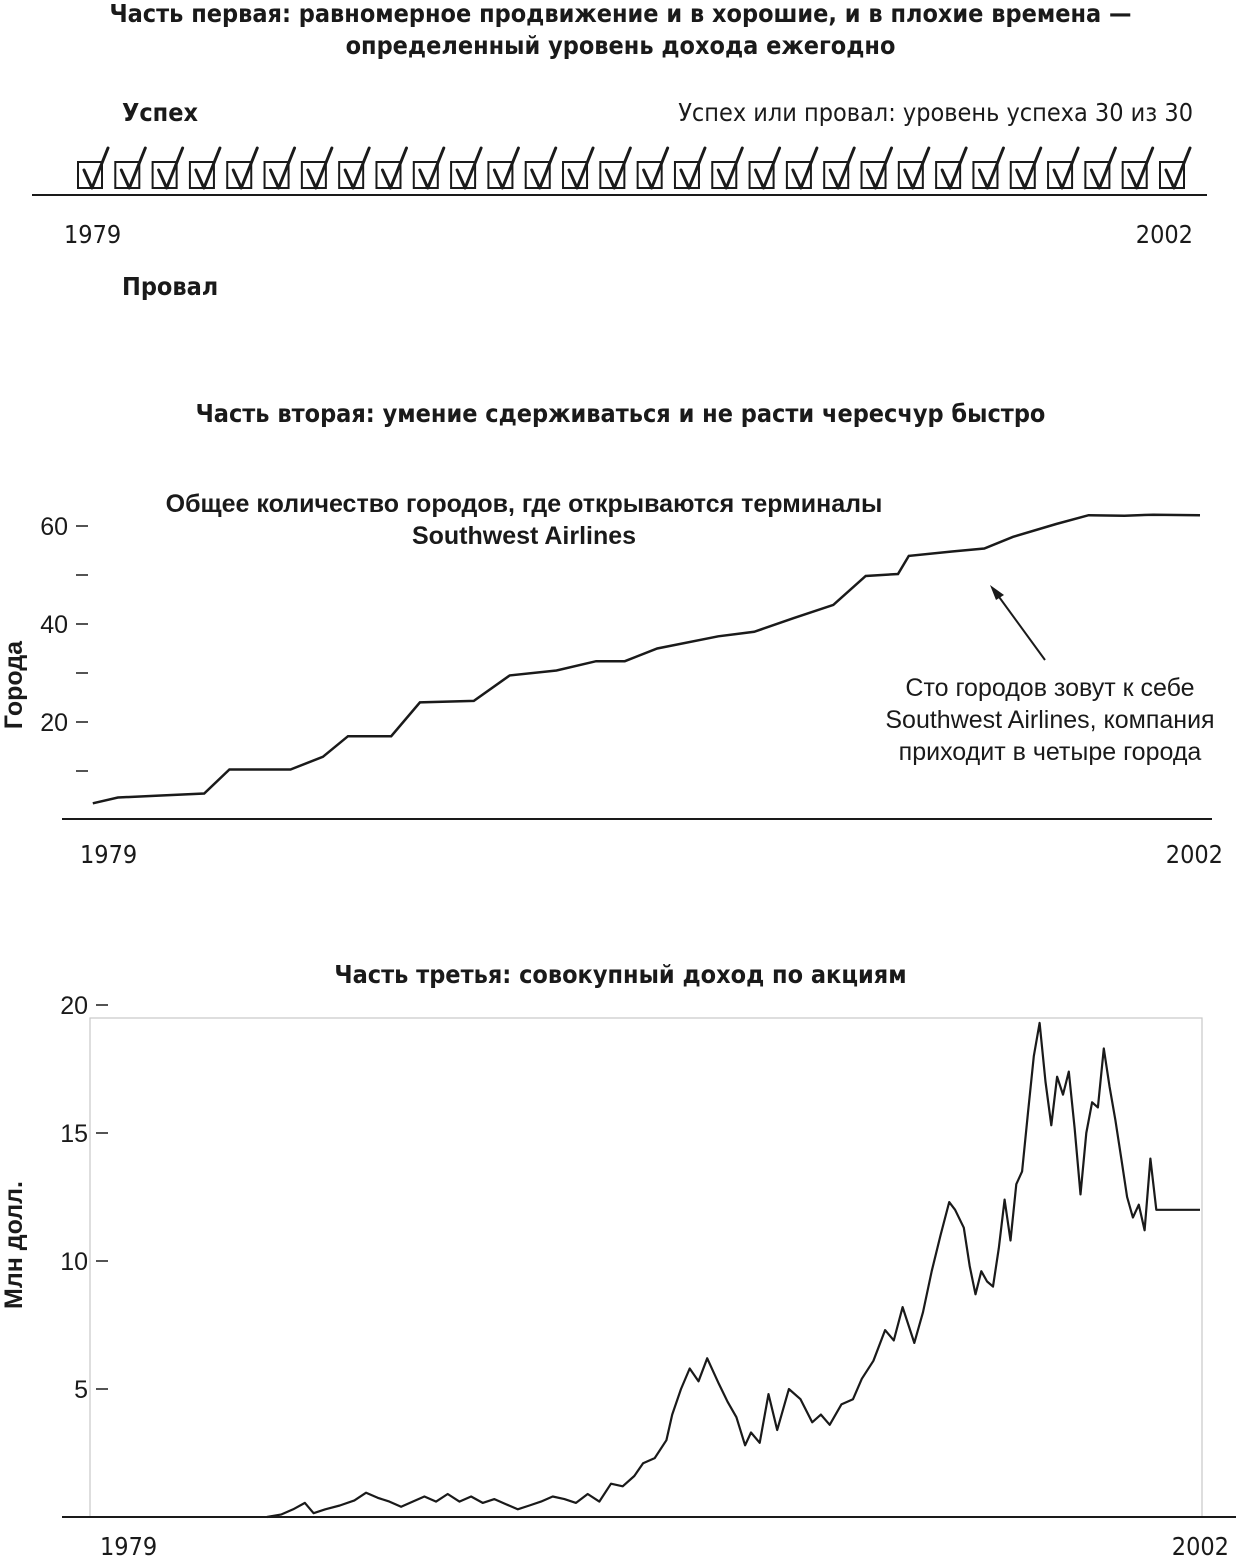  Describe the element at coordinates (93, 234) in the screenshot. I see `part1-start-year: 1979` at that location.